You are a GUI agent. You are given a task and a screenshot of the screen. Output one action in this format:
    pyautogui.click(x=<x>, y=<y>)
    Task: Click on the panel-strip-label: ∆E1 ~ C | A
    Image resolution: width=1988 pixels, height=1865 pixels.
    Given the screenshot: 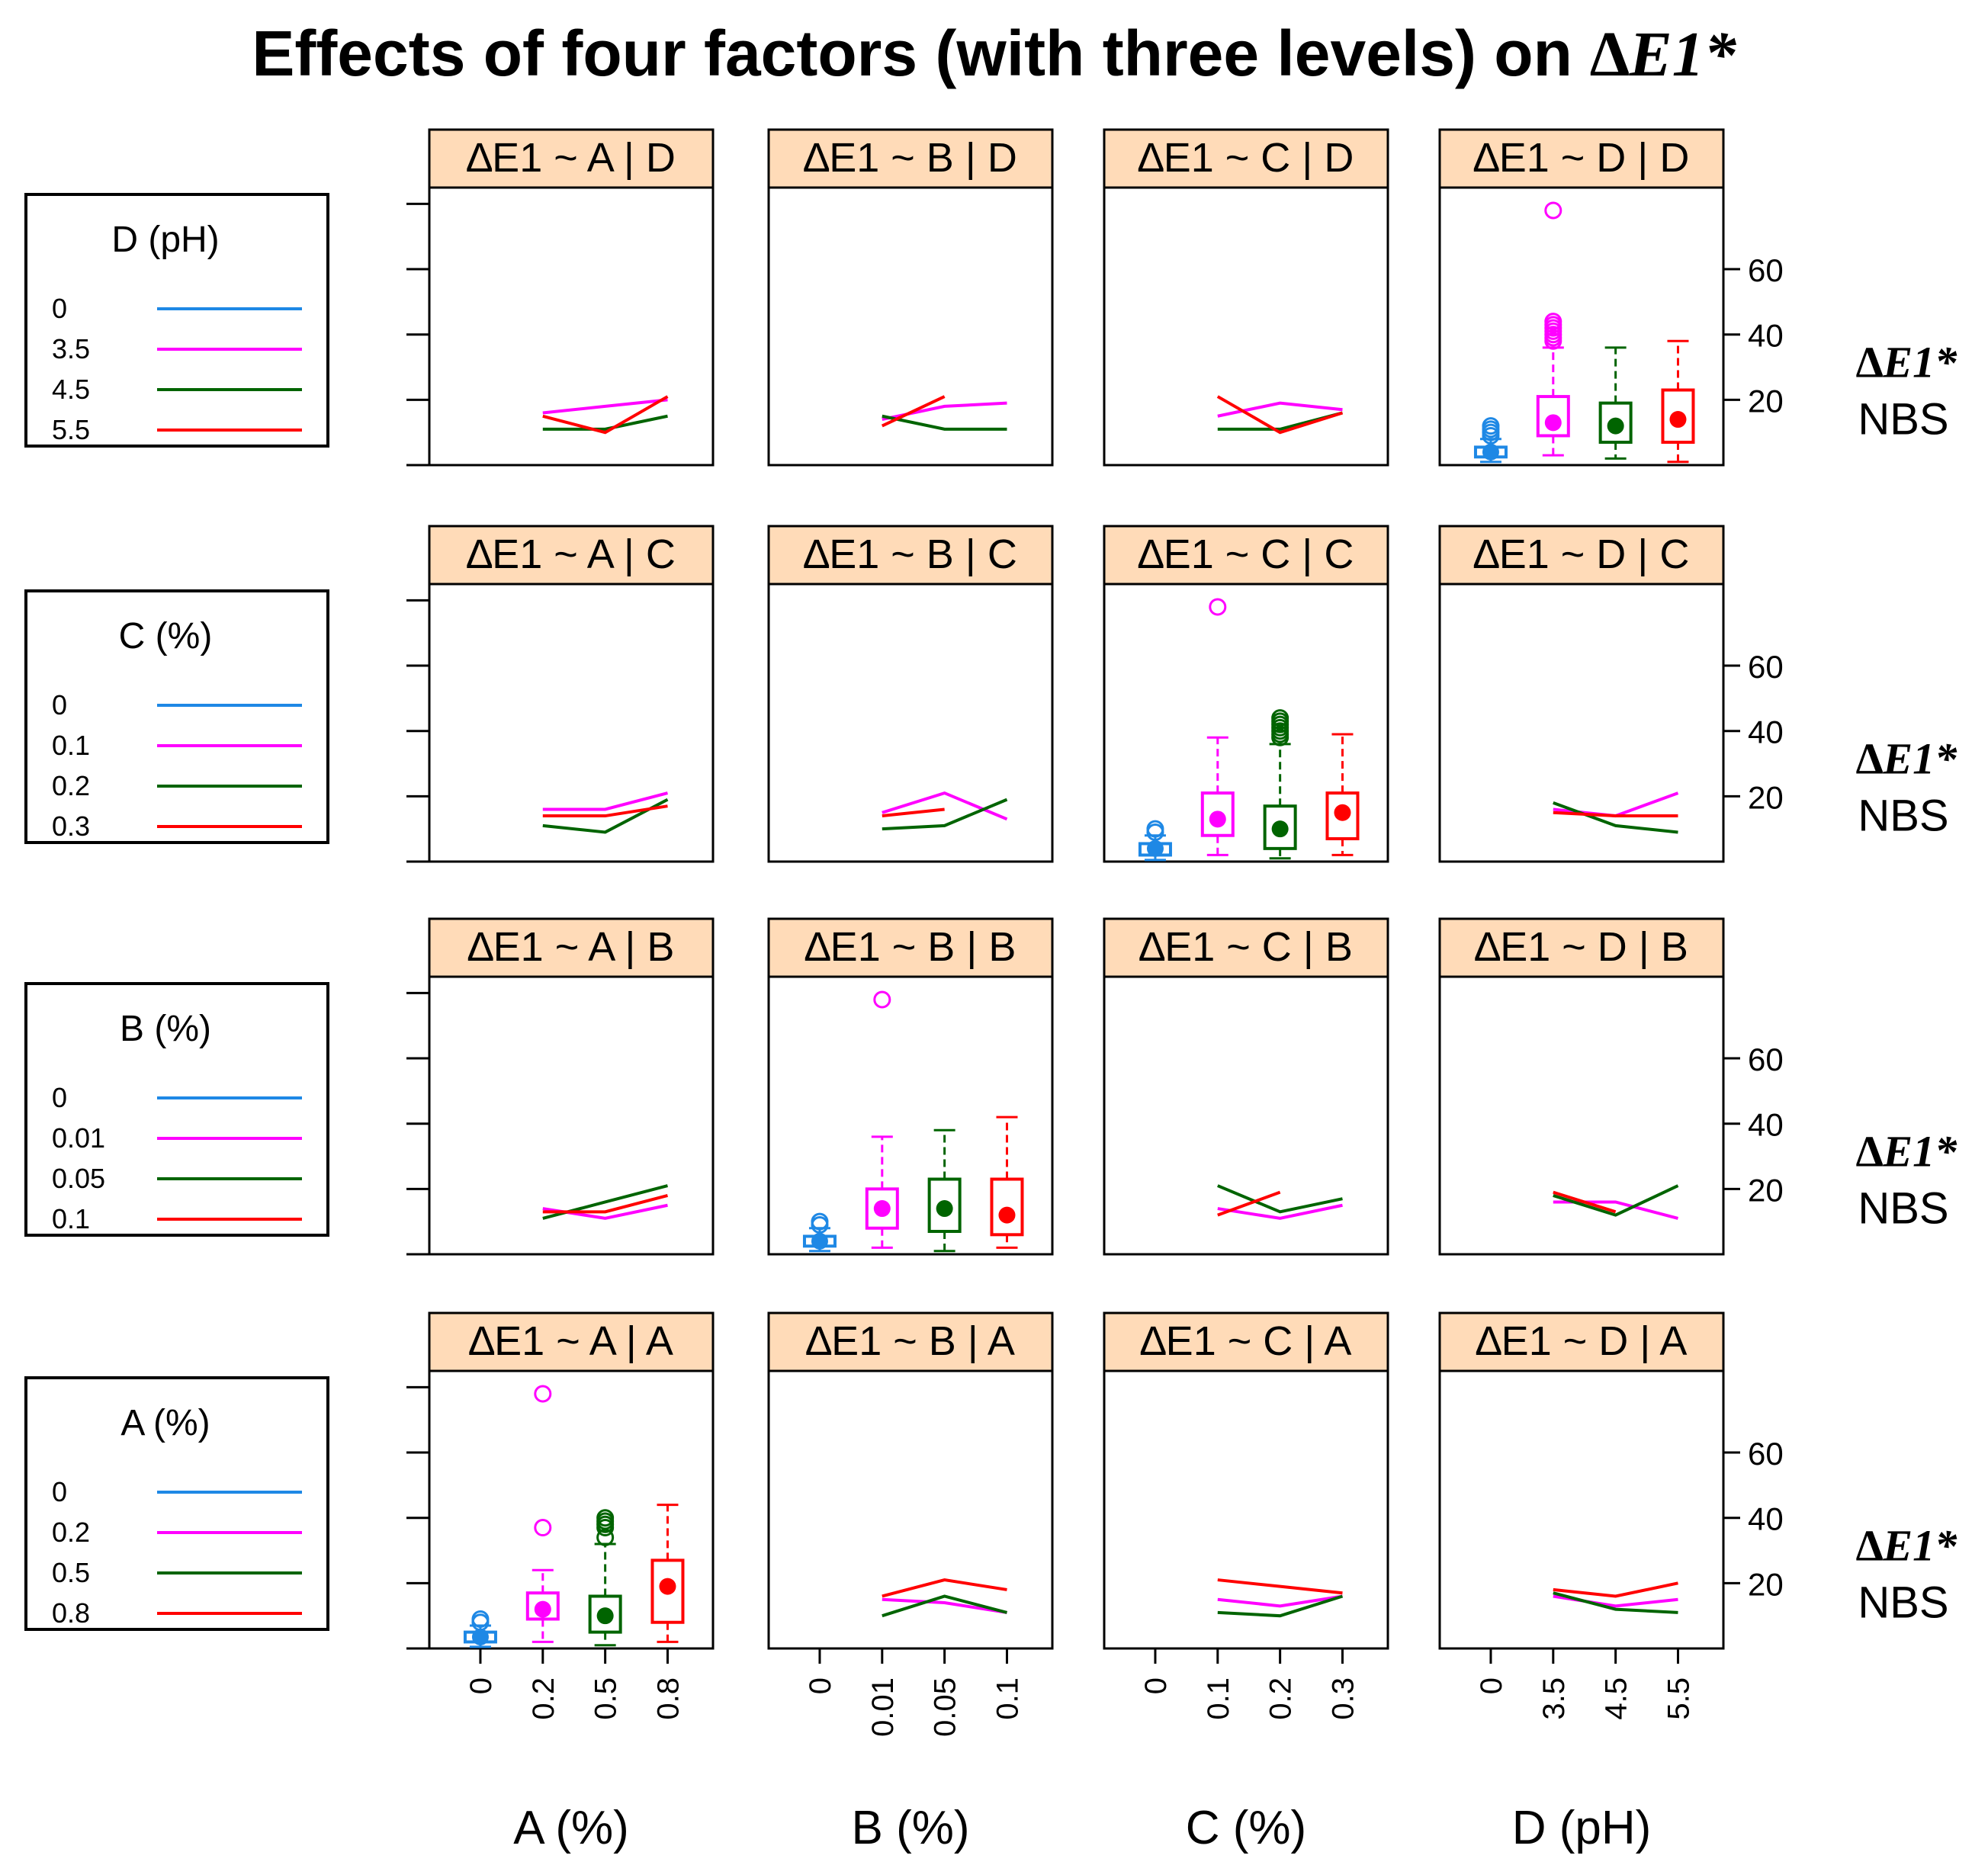 What is the action you would take?
    pyautogui.click(x=1246, y=1341)
    